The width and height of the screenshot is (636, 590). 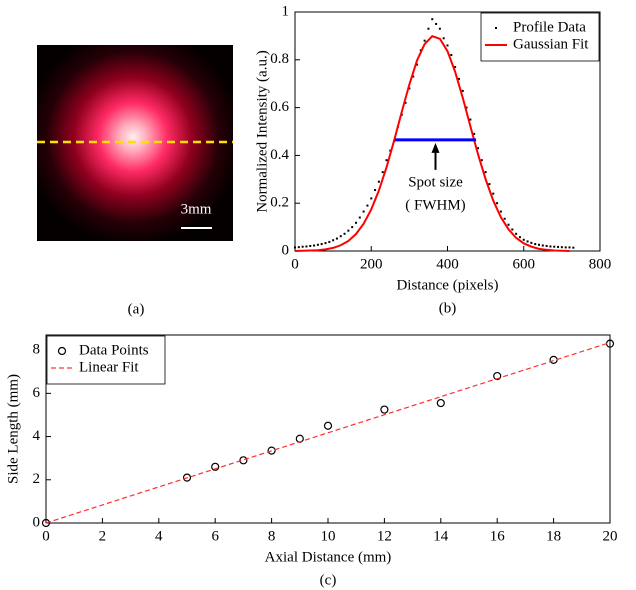 I want to click on legend-label: Data Points, so click(x=114, y=350).